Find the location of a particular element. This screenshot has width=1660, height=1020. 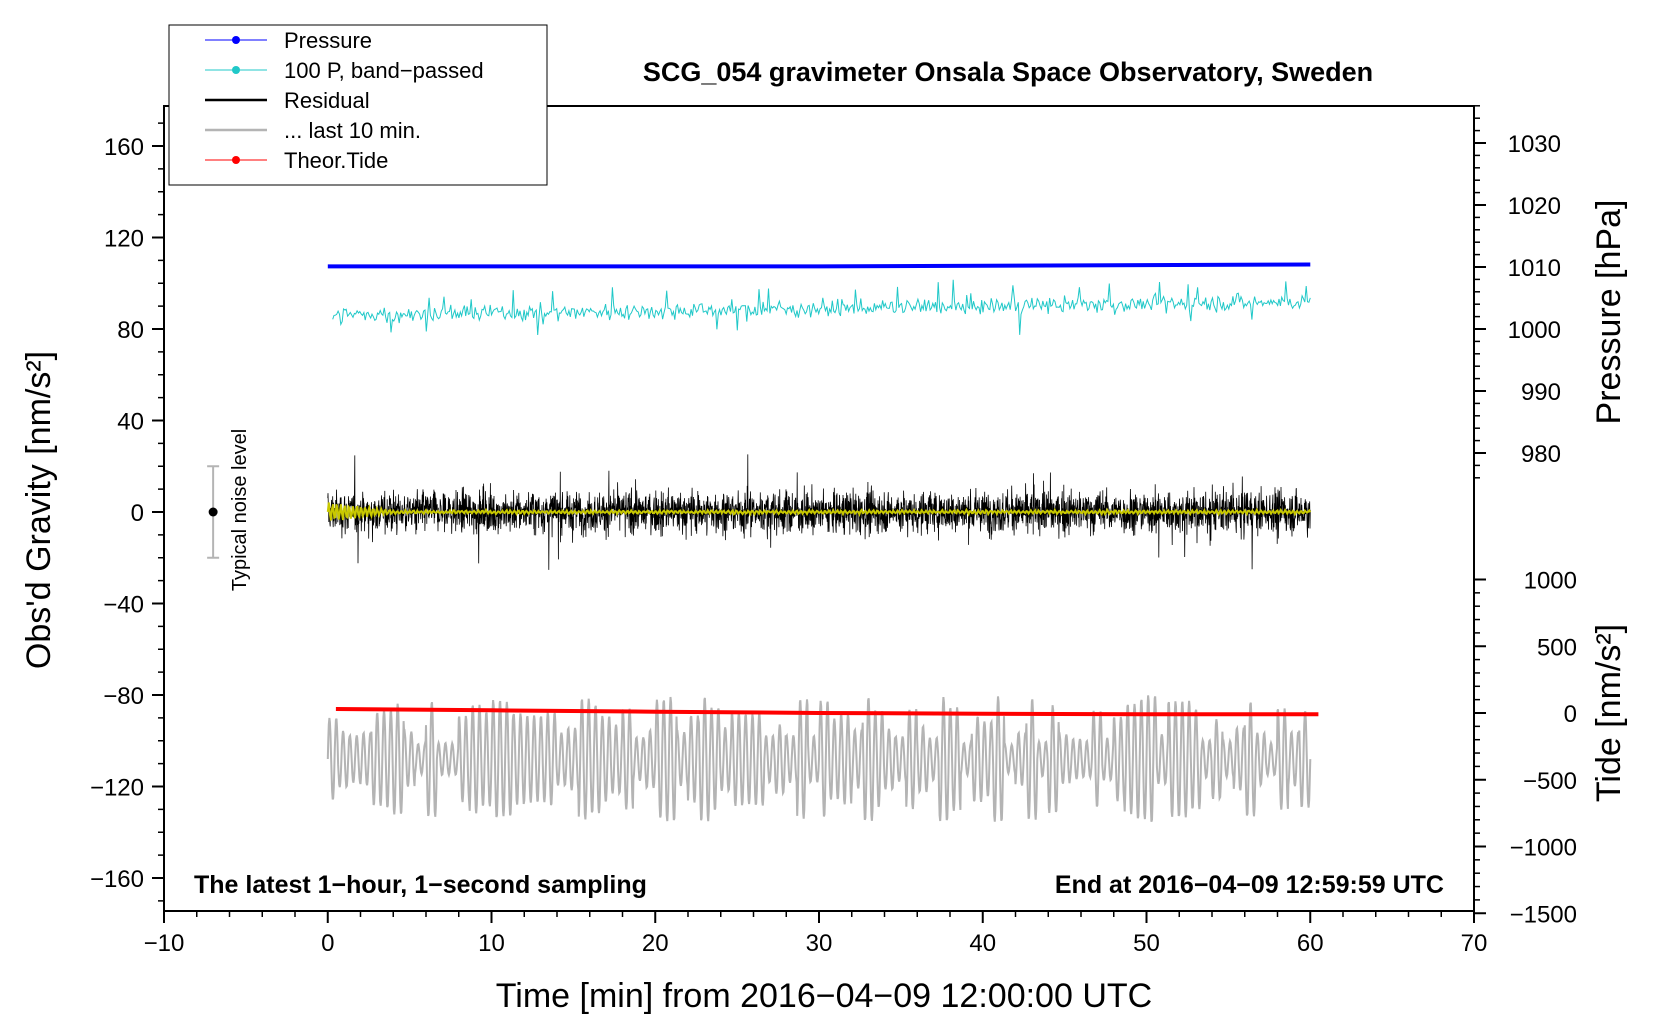

x-tick-label: 0 is located at coordinates (327, 943).